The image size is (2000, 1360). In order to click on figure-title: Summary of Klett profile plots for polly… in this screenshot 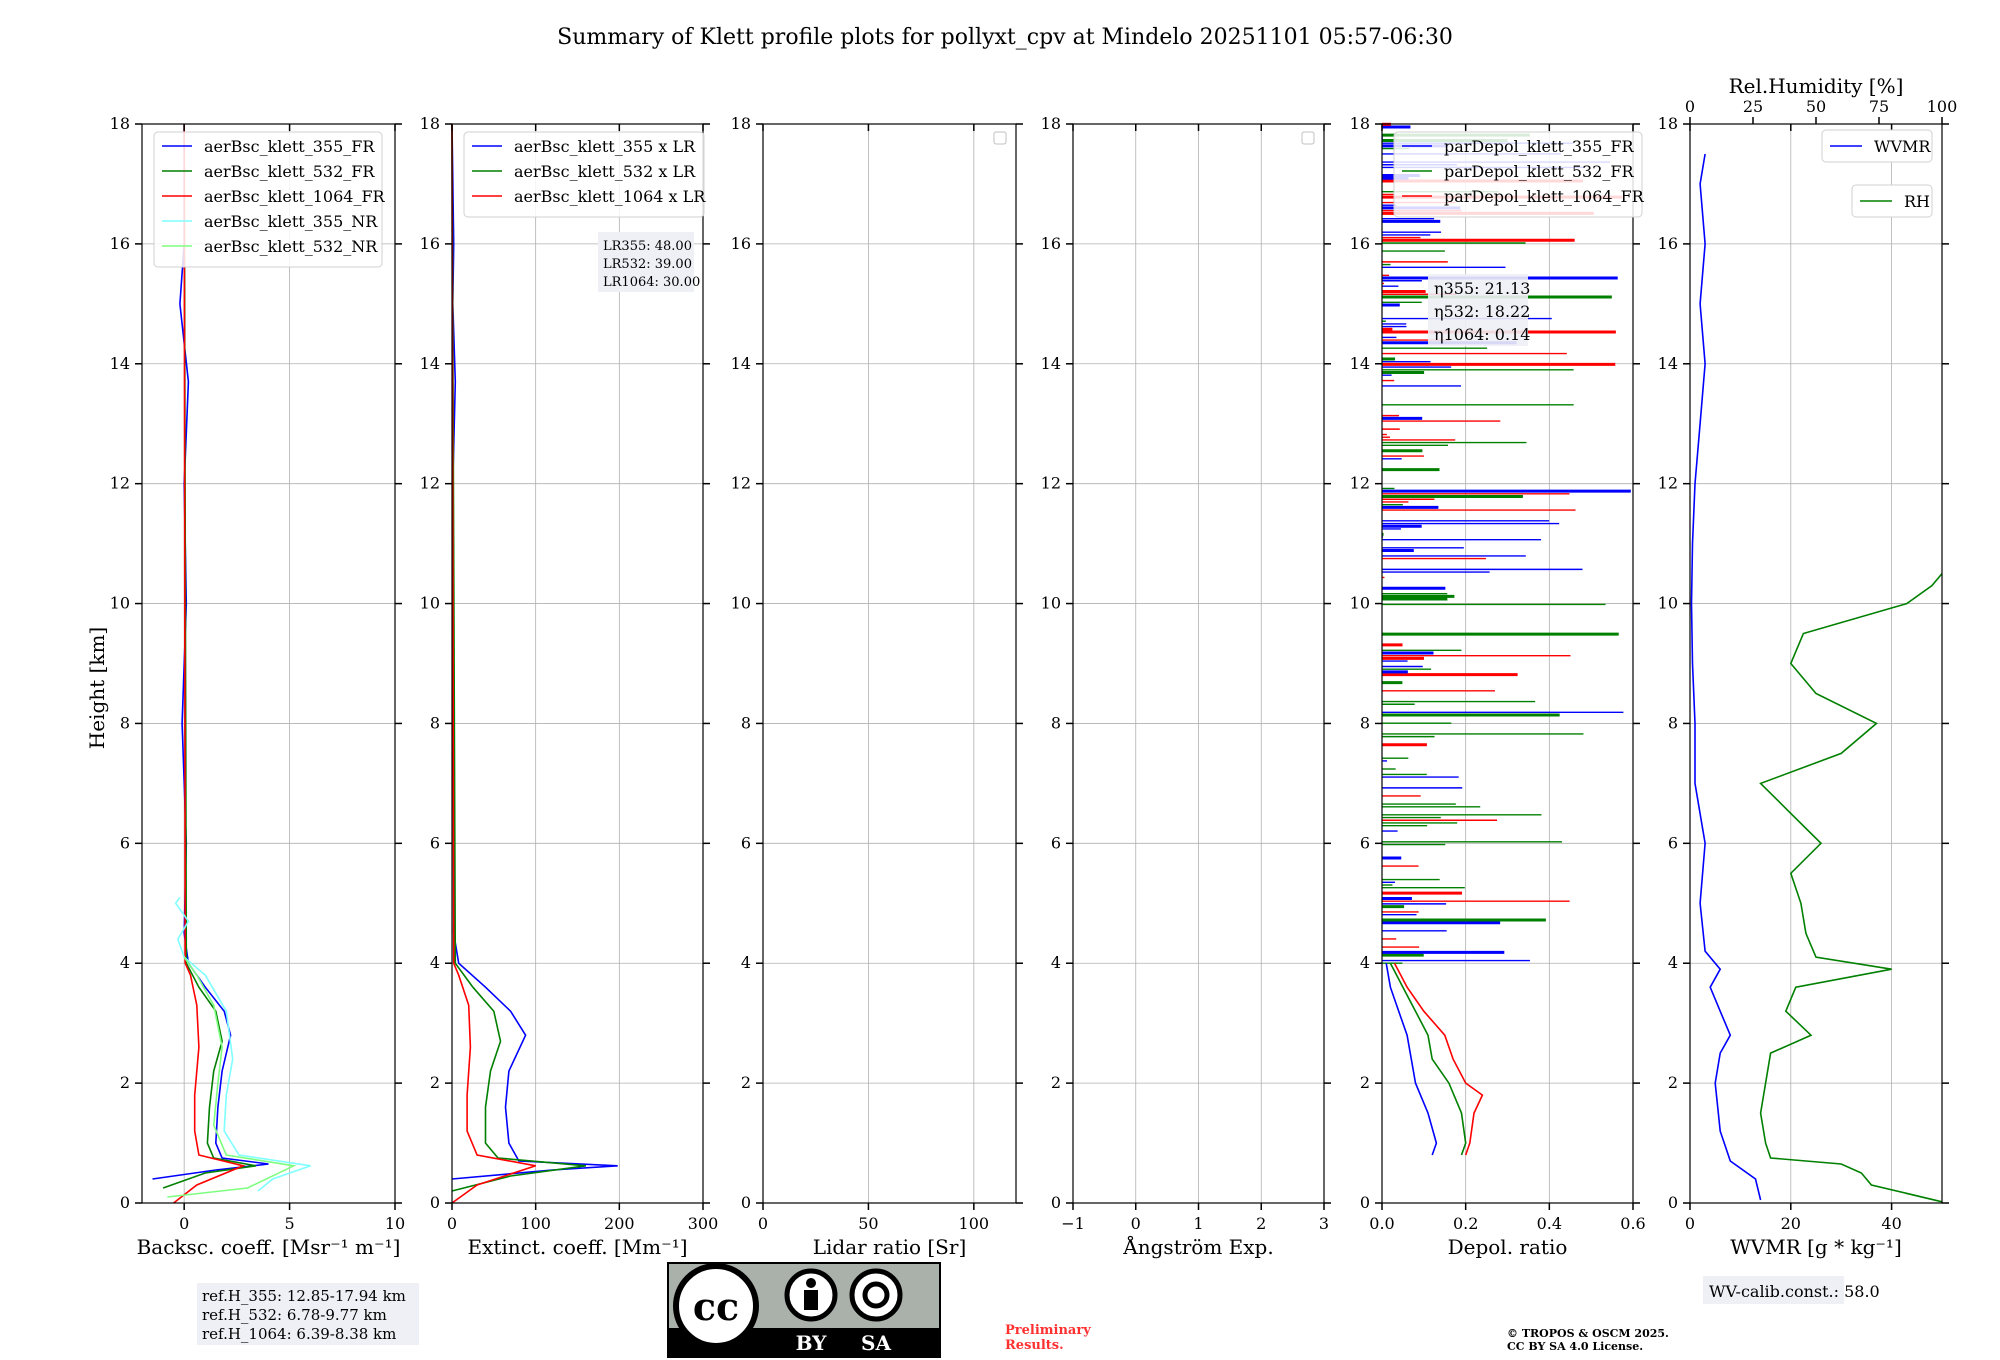, I will do `click(1005, 37)`.